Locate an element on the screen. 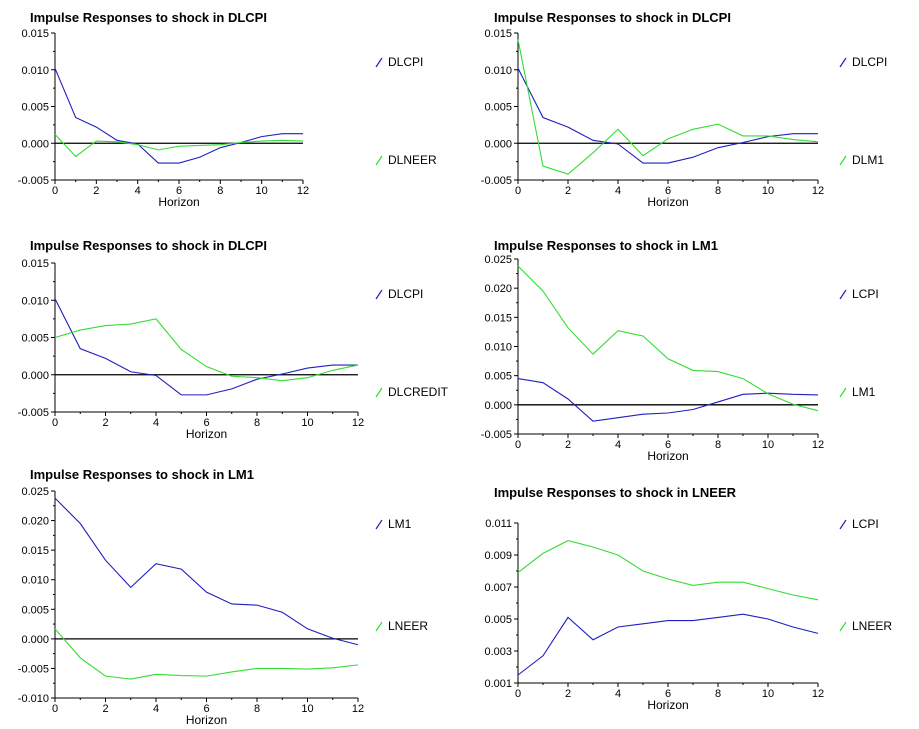 The height and width of the screenshot is (729, 919). chart-6-title: Impulse Responses to shock in LNEER is located at coordinates (615, 492).